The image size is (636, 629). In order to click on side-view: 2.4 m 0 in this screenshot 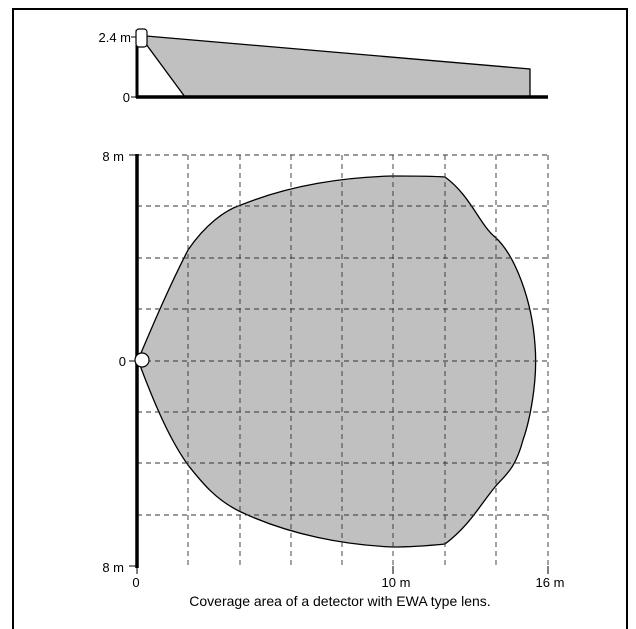, I will do `click(323, 66)`.